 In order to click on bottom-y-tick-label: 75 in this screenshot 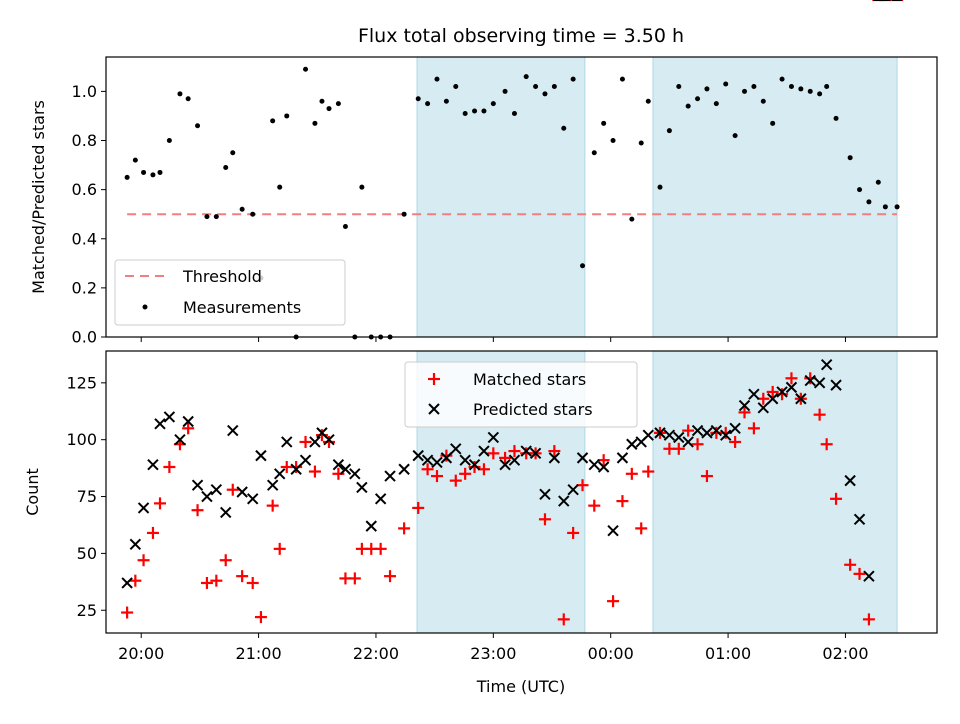, I will do `click(87, 496)`.